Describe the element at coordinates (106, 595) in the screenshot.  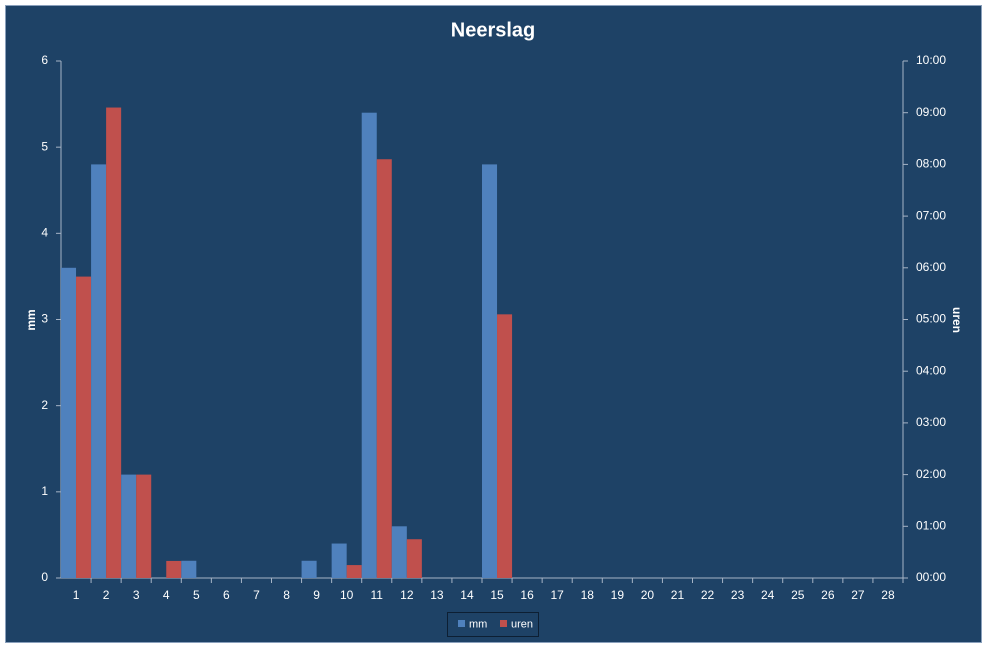
I see `x-tick-label: 2` at that location.